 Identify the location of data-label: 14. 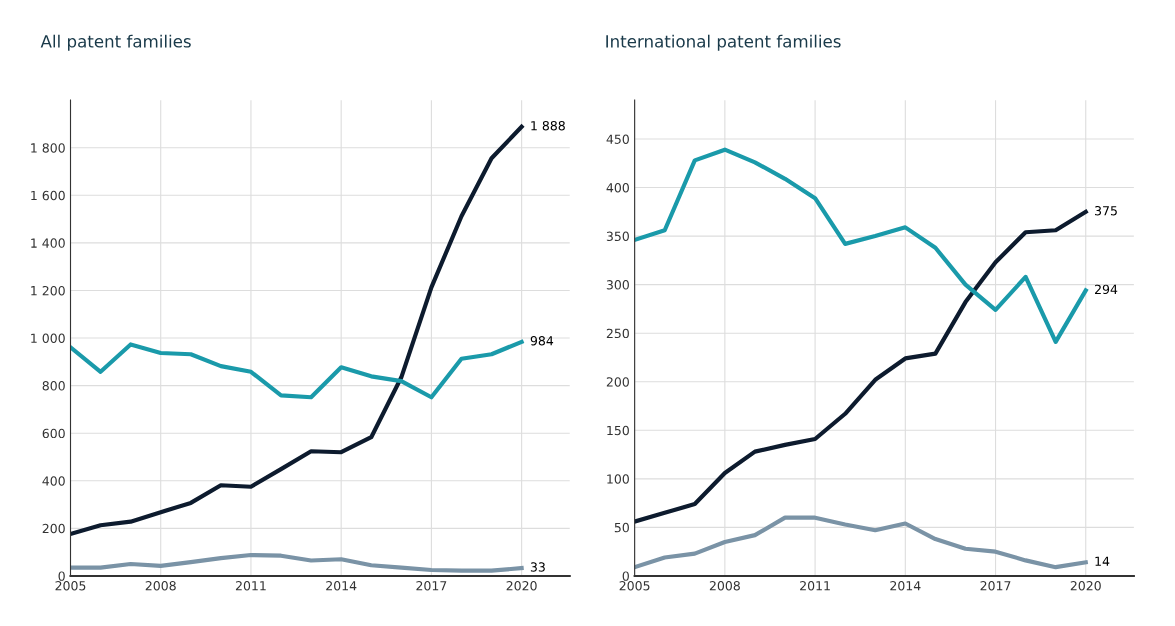
(1102, 561).